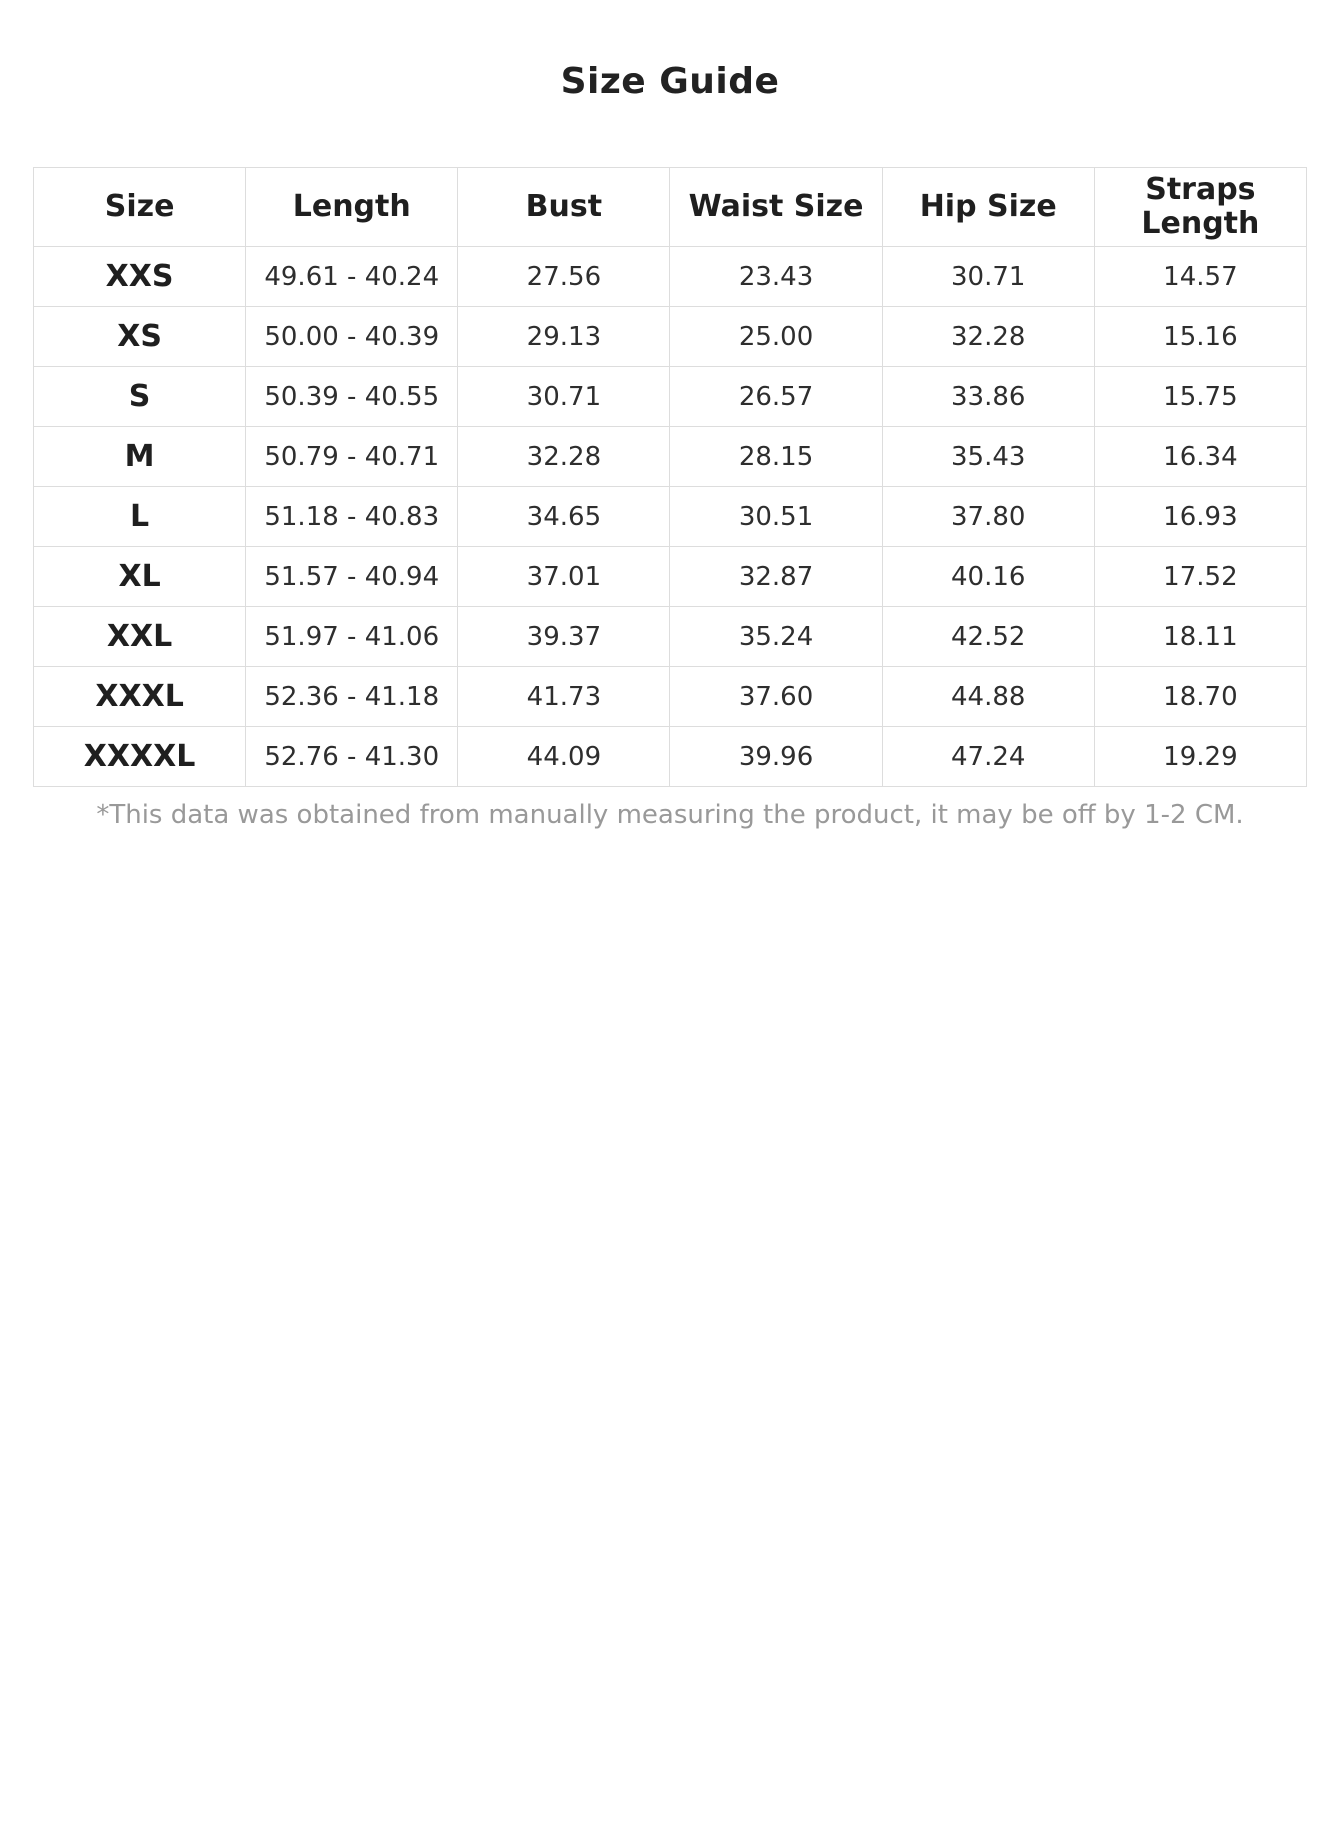 The width and height of the screenshot is (1340, 1845). What do you see at coordinates (1200, 397) in the screenshot?
I see `straps-cell: 15.75` at bounding box center [1200, 397].